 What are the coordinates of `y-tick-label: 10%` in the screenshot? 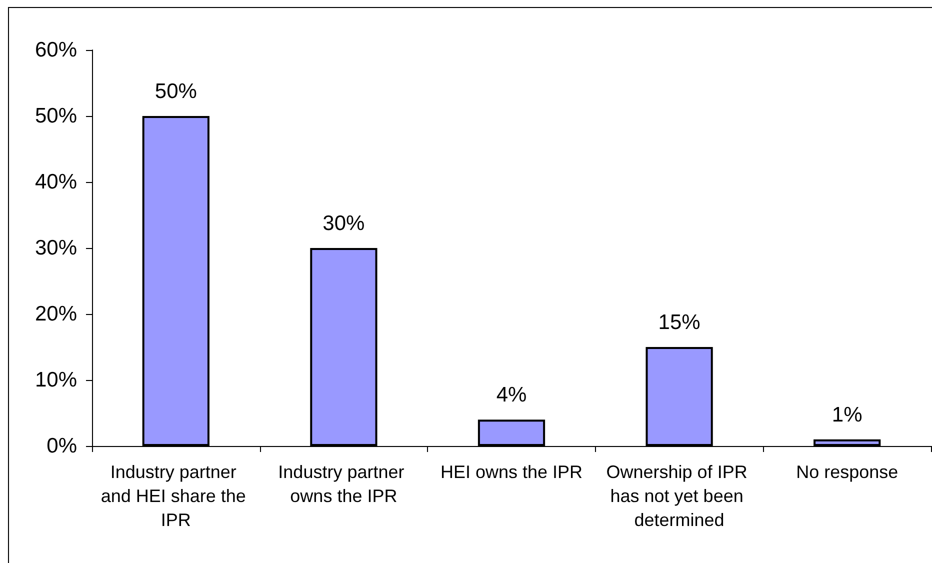 It's located at (55, 380).